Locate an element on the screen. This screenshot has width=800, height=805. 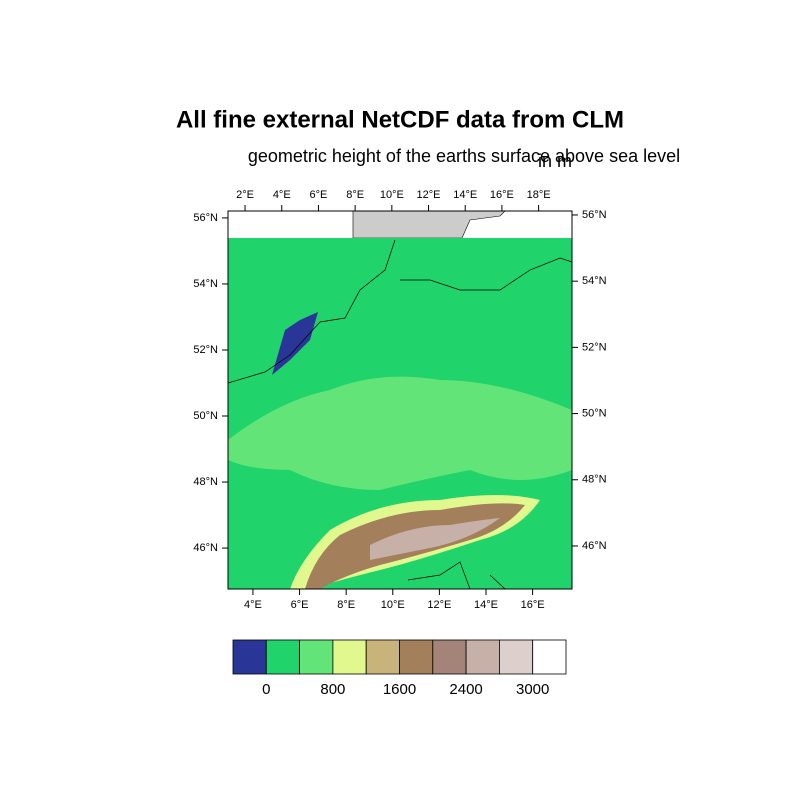
colorbar-label: 0 is located at coordinates (266, 689).